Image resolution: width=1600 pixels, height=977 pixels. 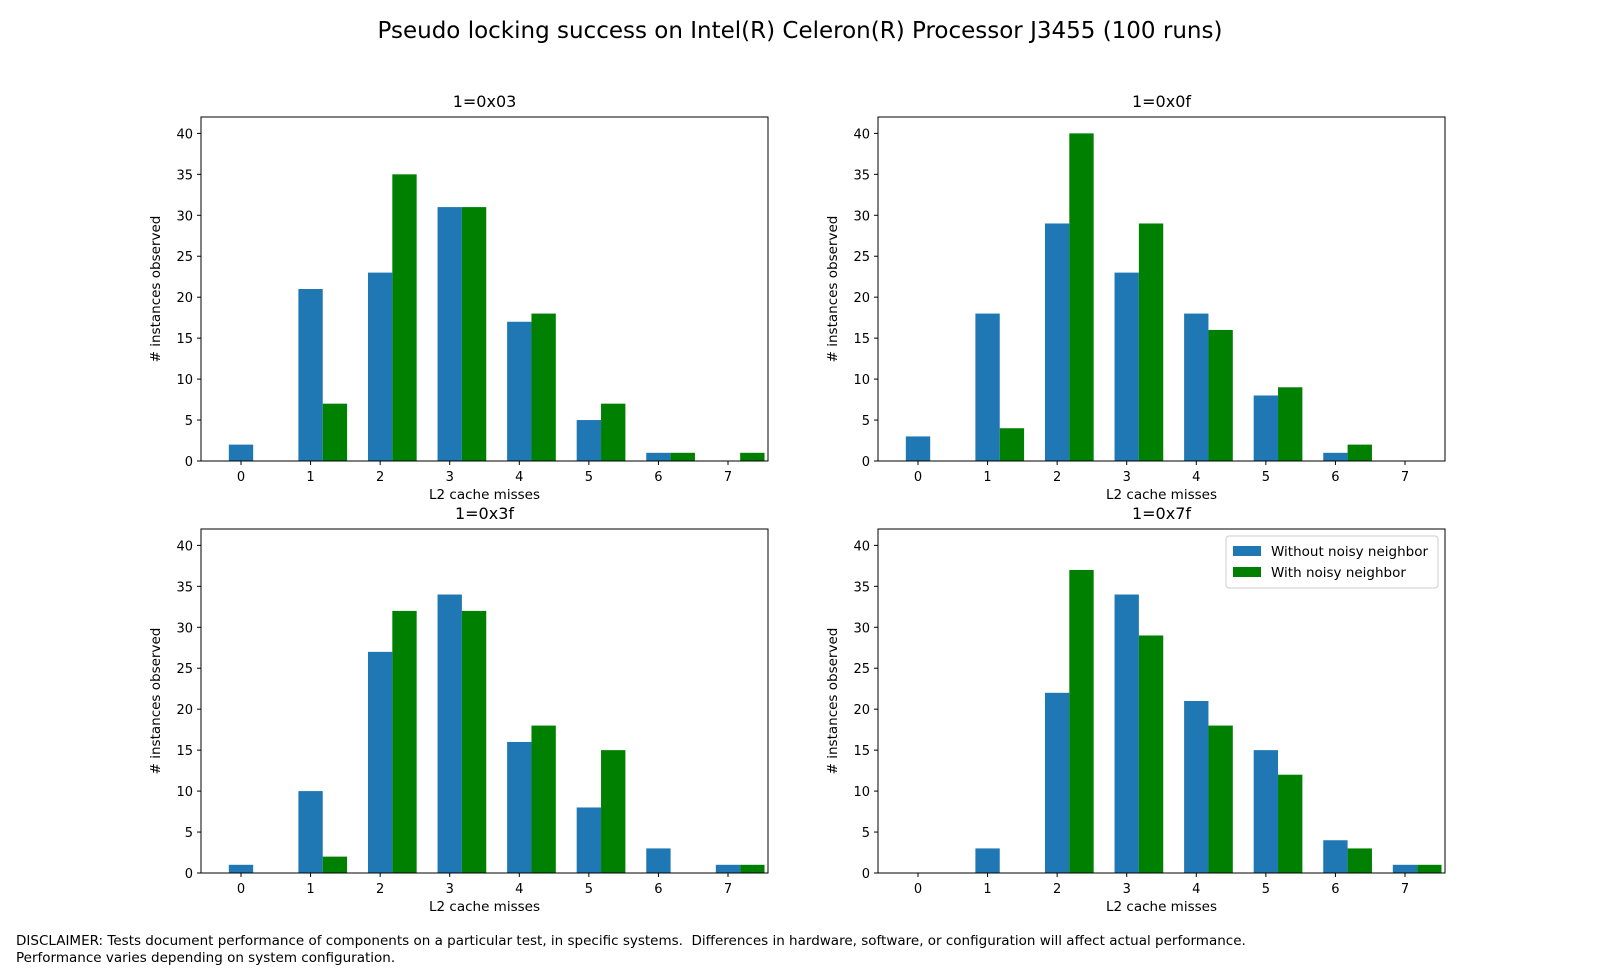 I want to click on y-tick-label: 0, so click(x=866, y=874).